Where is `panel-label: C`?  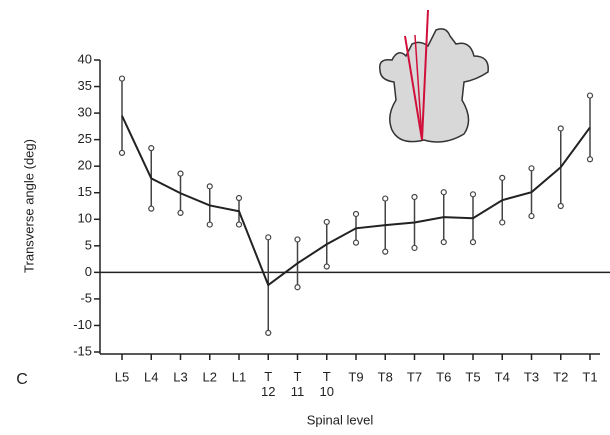
panel-label: C is located at coordinates (22, 379).